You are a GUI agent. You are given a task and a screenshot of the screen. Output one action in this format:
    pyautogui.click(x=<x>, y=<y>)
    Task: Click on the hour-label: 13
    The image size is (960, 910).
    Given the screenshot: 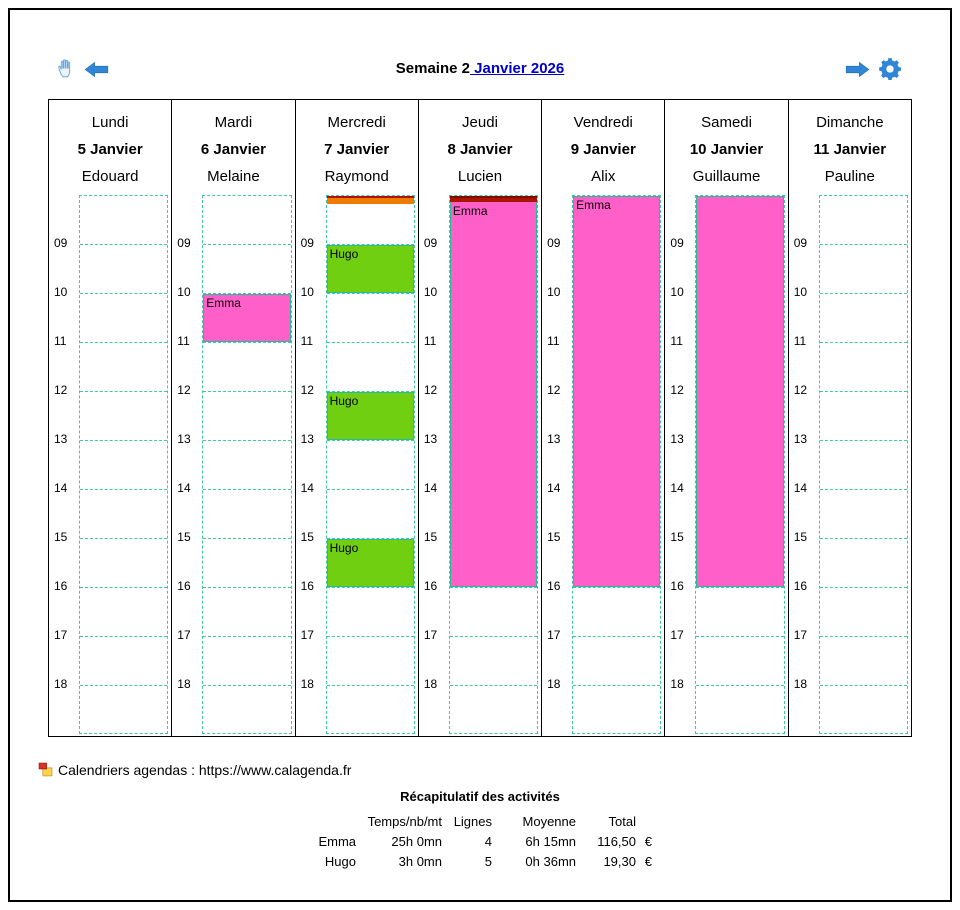 What is the action you would take?
    pyautogui.click(x=554, y=439)
    